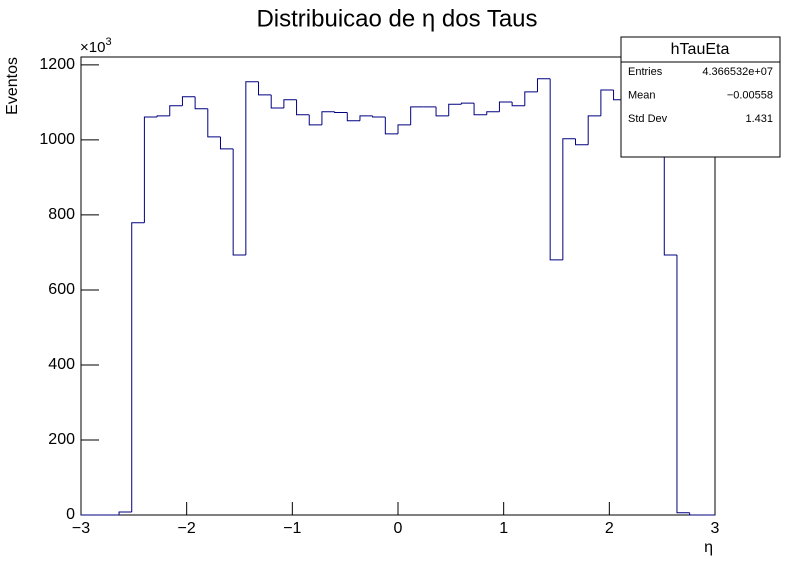  What do you see at coordinates (759, 119) in the screenshot?
I see `stats-value: 1.431` at bounding box center [759, 119].